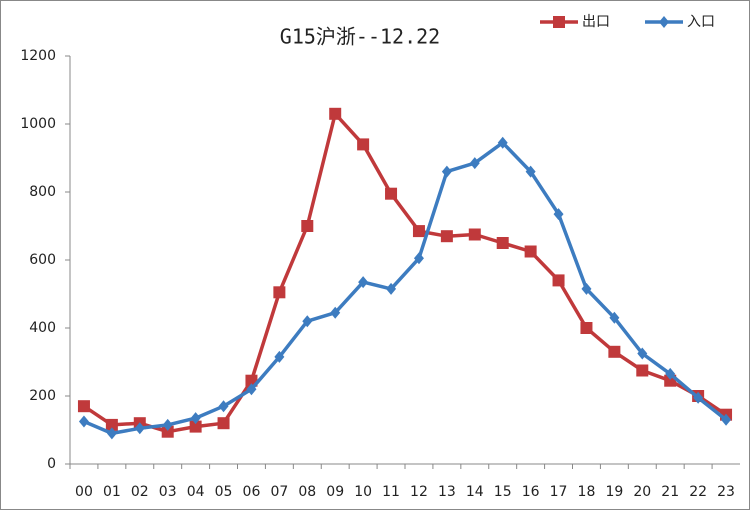 The width and height of the screenshot is (750, 510). What do you see at coordinates (42, 328) in the screenshot?
I see `y-tick-label: 400` at bounding box center [42, 328].